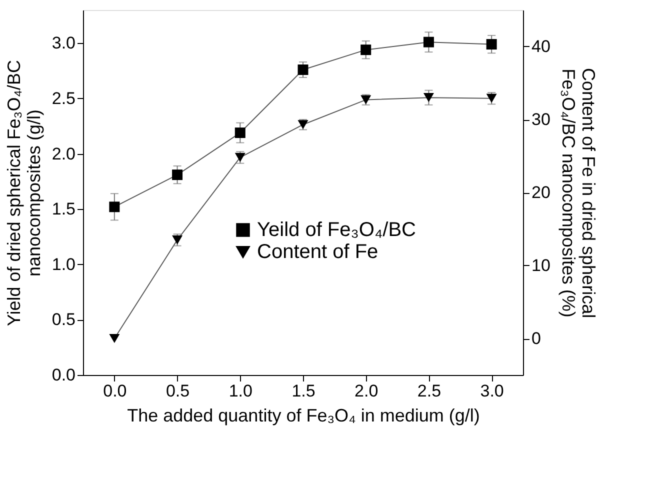  What do you see at coordinates (536, 338) in the screenshot?
I see `y2-tick-label: 0` at bounding box center [536, 338].